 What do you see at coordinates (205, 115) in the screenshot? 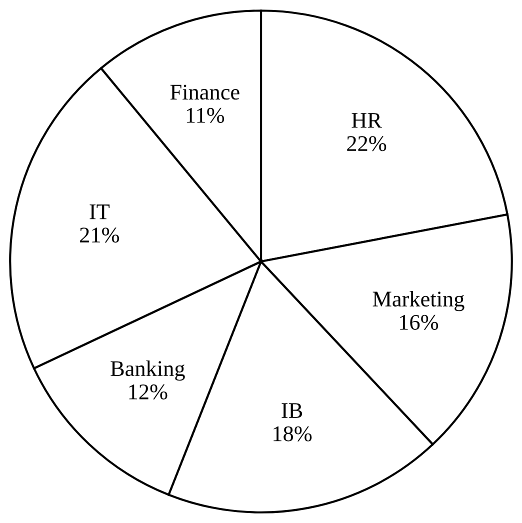
I see `data-label: 11%` at bounding box center [205, 115].